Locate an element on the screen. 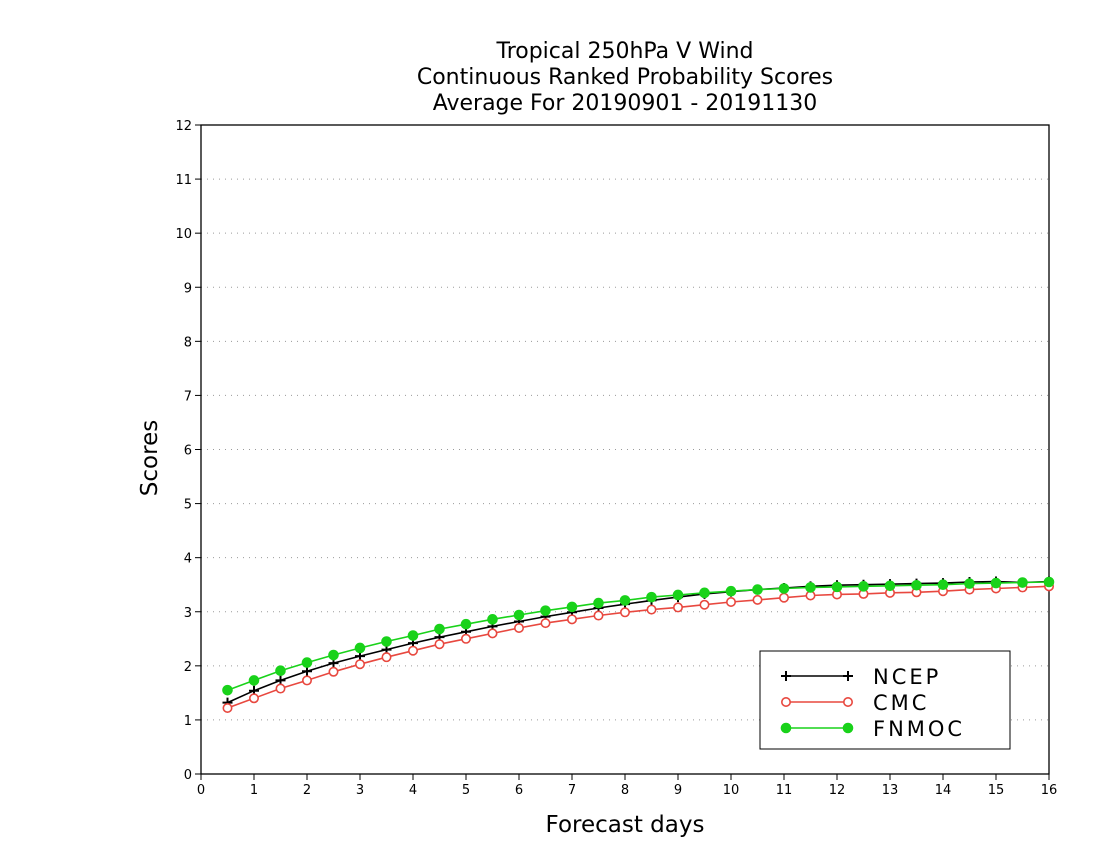 Image resolution: width=1100 pixels, height=850 pixels. x-tick-label: 16 is located at coordinates (1049, 790).